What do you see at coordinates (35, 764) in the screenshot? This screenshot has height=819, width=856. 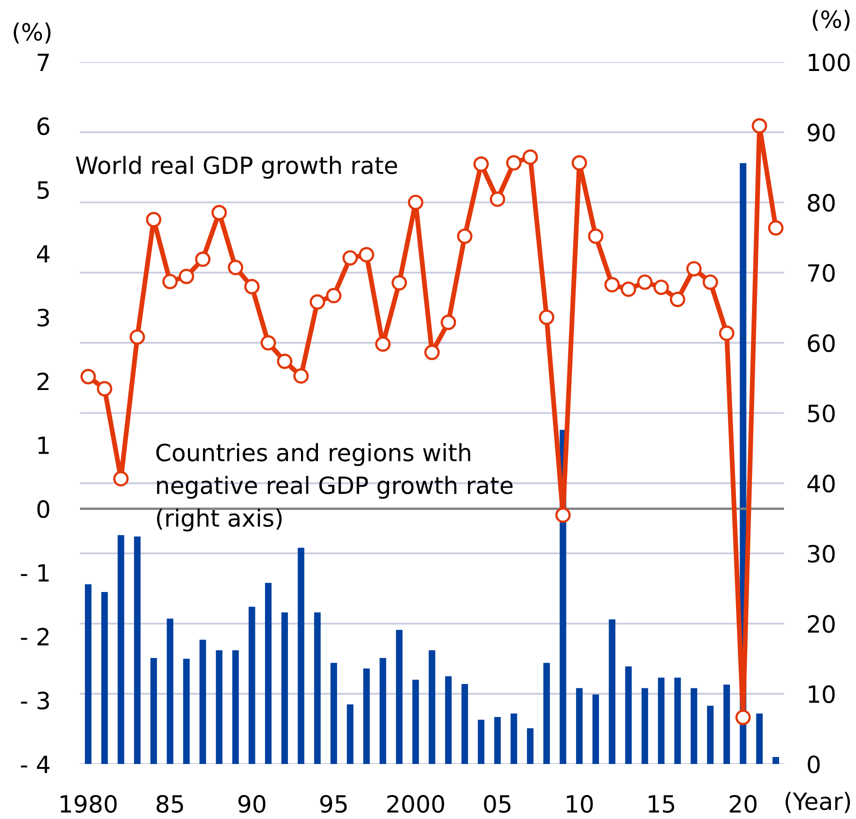 I see `y-tick-label: - 4` at bounding box center [35, 764].